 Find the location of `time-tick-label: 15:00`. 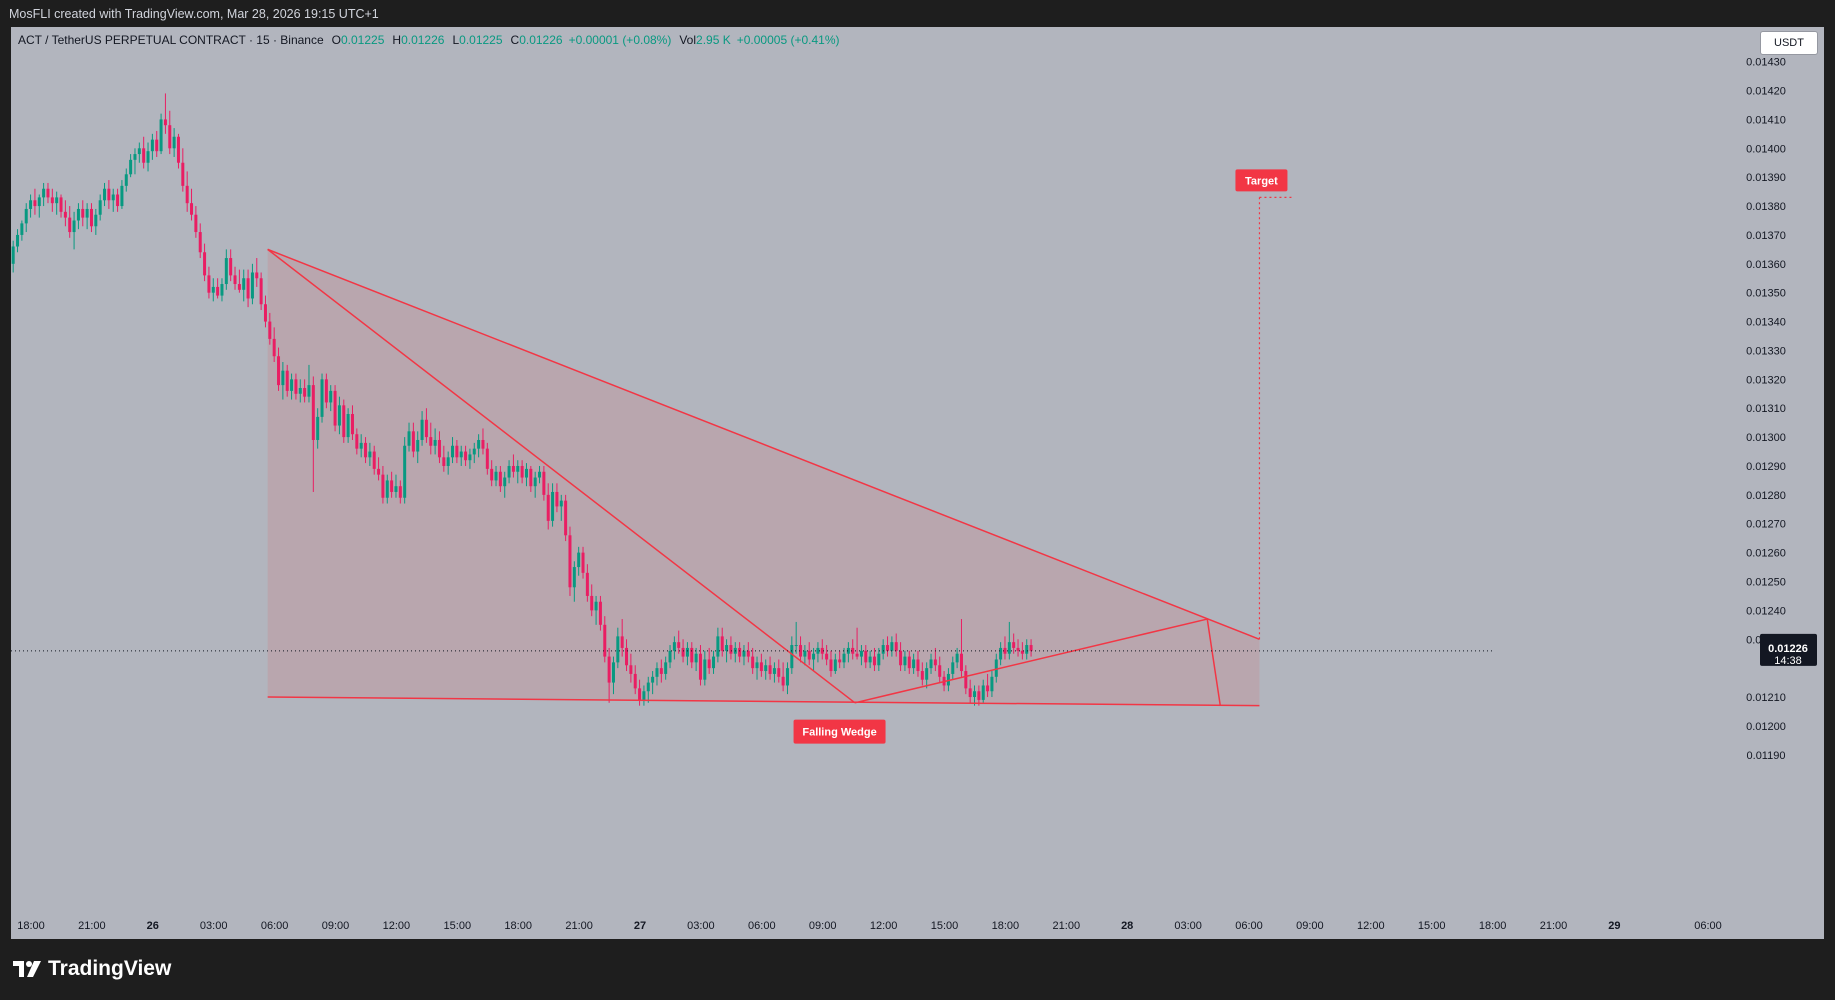

time-tick-label: 15:00 is located at coordinates (945, 926).